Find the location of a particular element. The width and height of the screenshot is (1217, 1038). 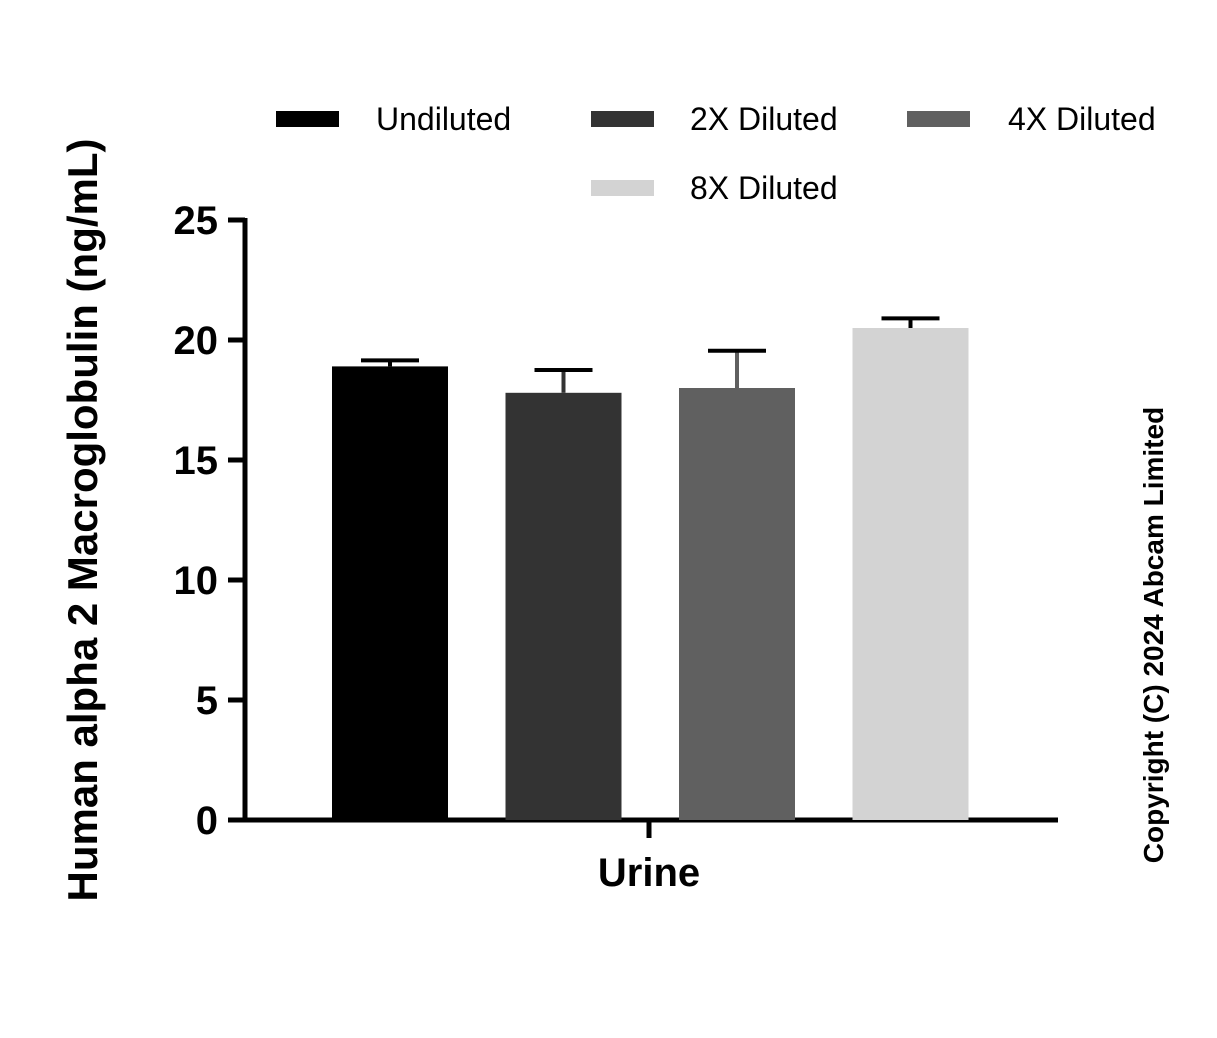

legend-label: 4X Diluted is located at coordinates (1082, 119).